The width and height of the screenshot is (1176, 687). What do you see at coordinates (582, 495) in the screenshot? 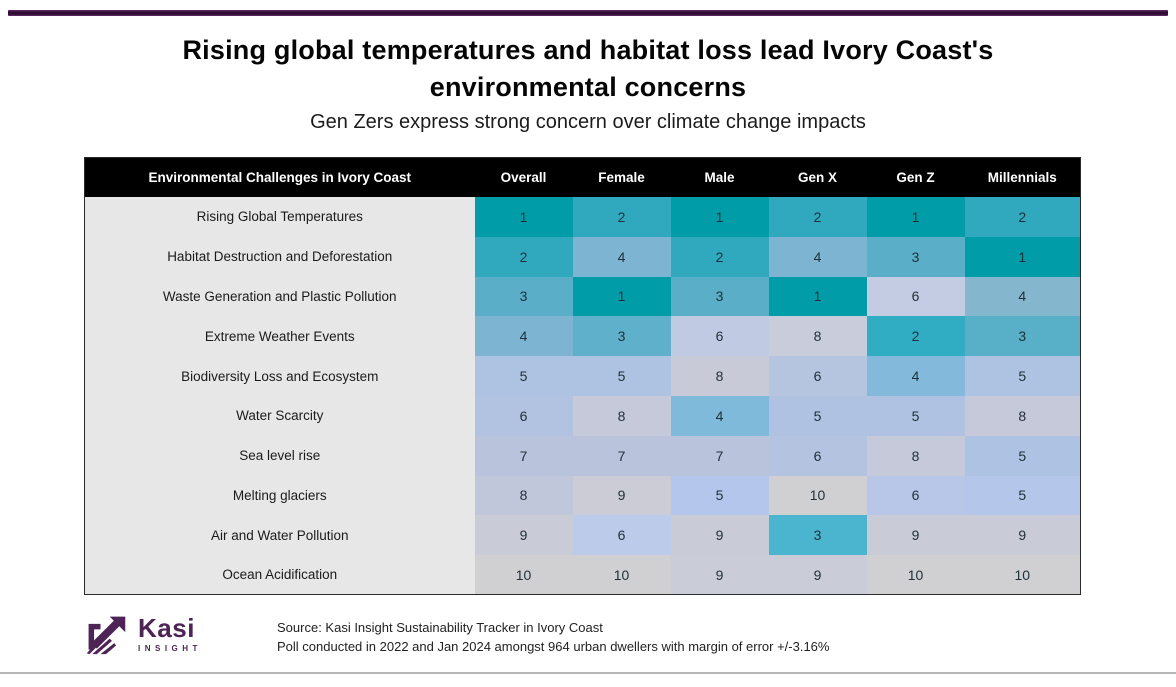
I see `table-row: Melting glaciers 8 9 5 10 6 5` at bounding box center [582, 495].